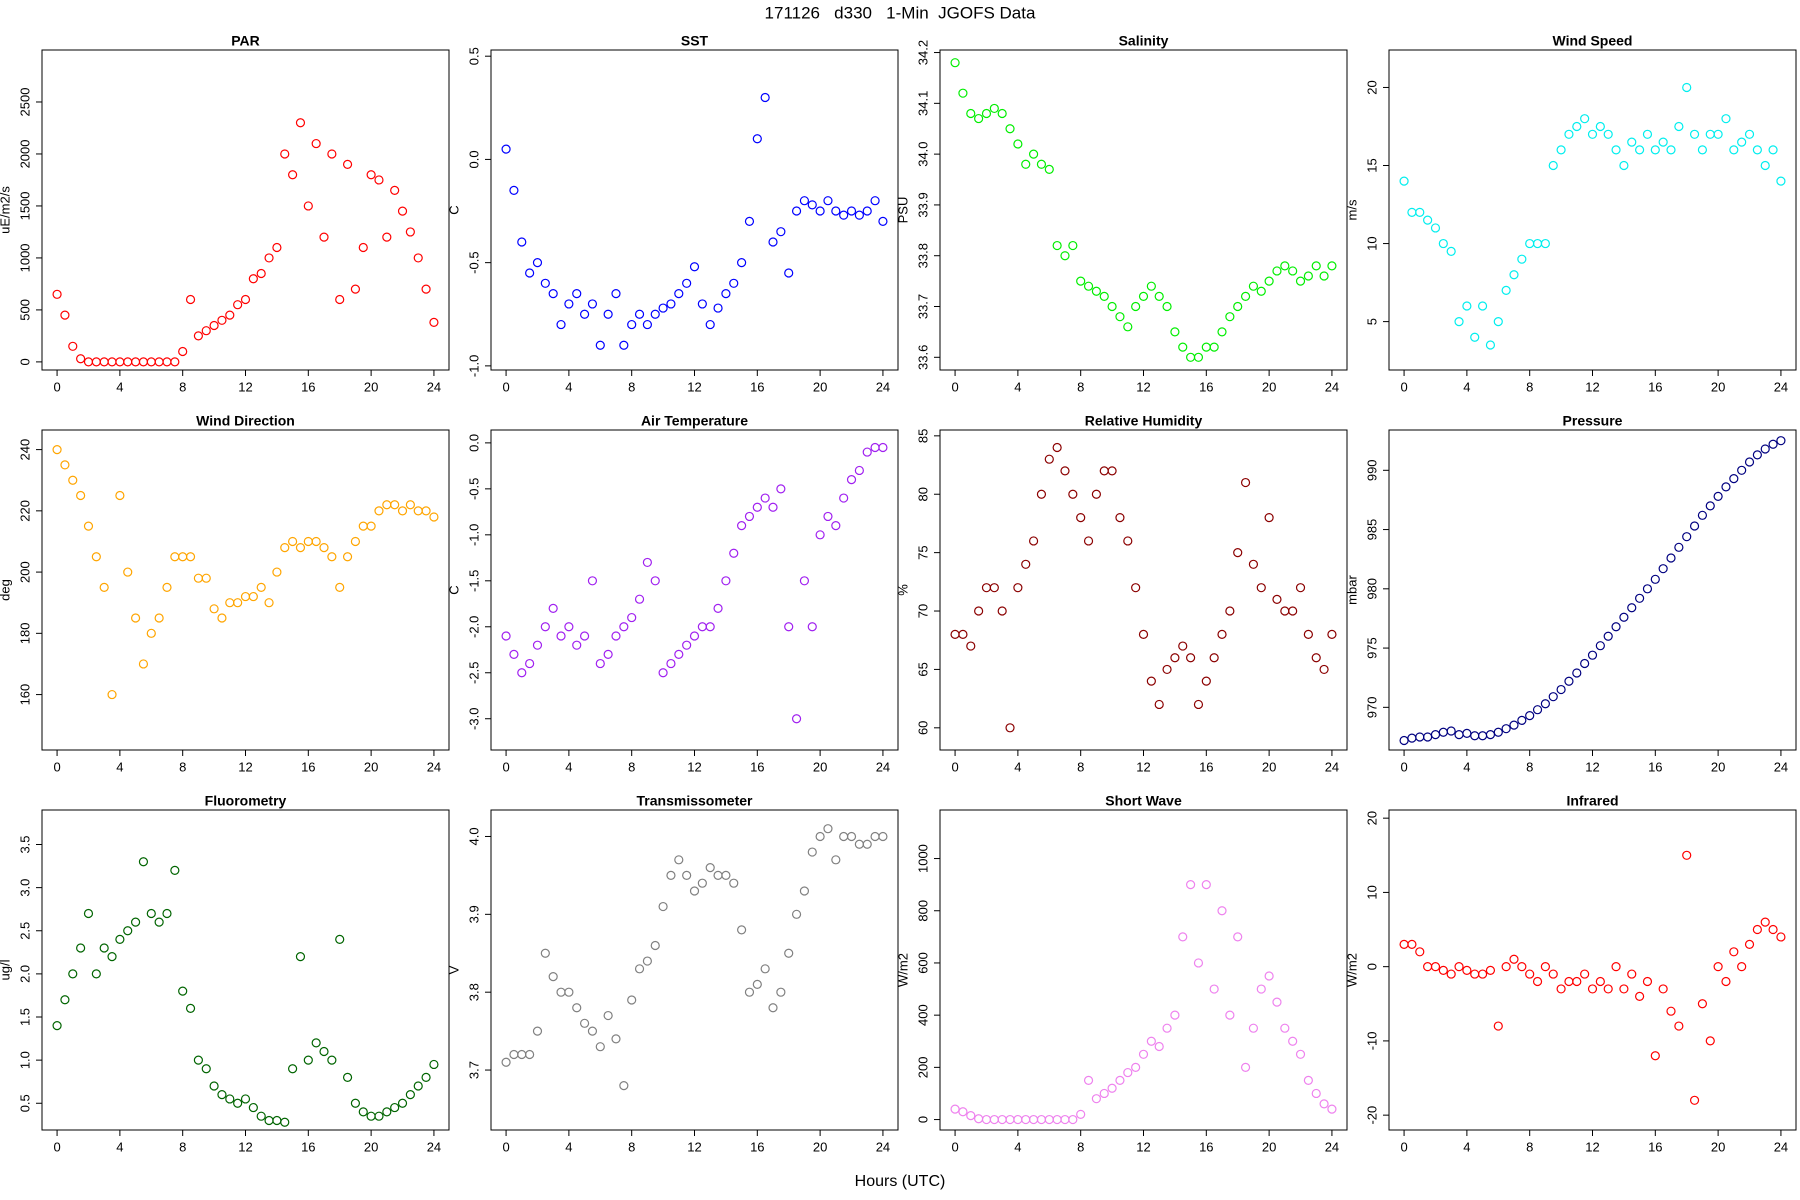 This screenshot has height=1200, width=1800. I want to click on y-tick-label: 2500, so click(24, 102).